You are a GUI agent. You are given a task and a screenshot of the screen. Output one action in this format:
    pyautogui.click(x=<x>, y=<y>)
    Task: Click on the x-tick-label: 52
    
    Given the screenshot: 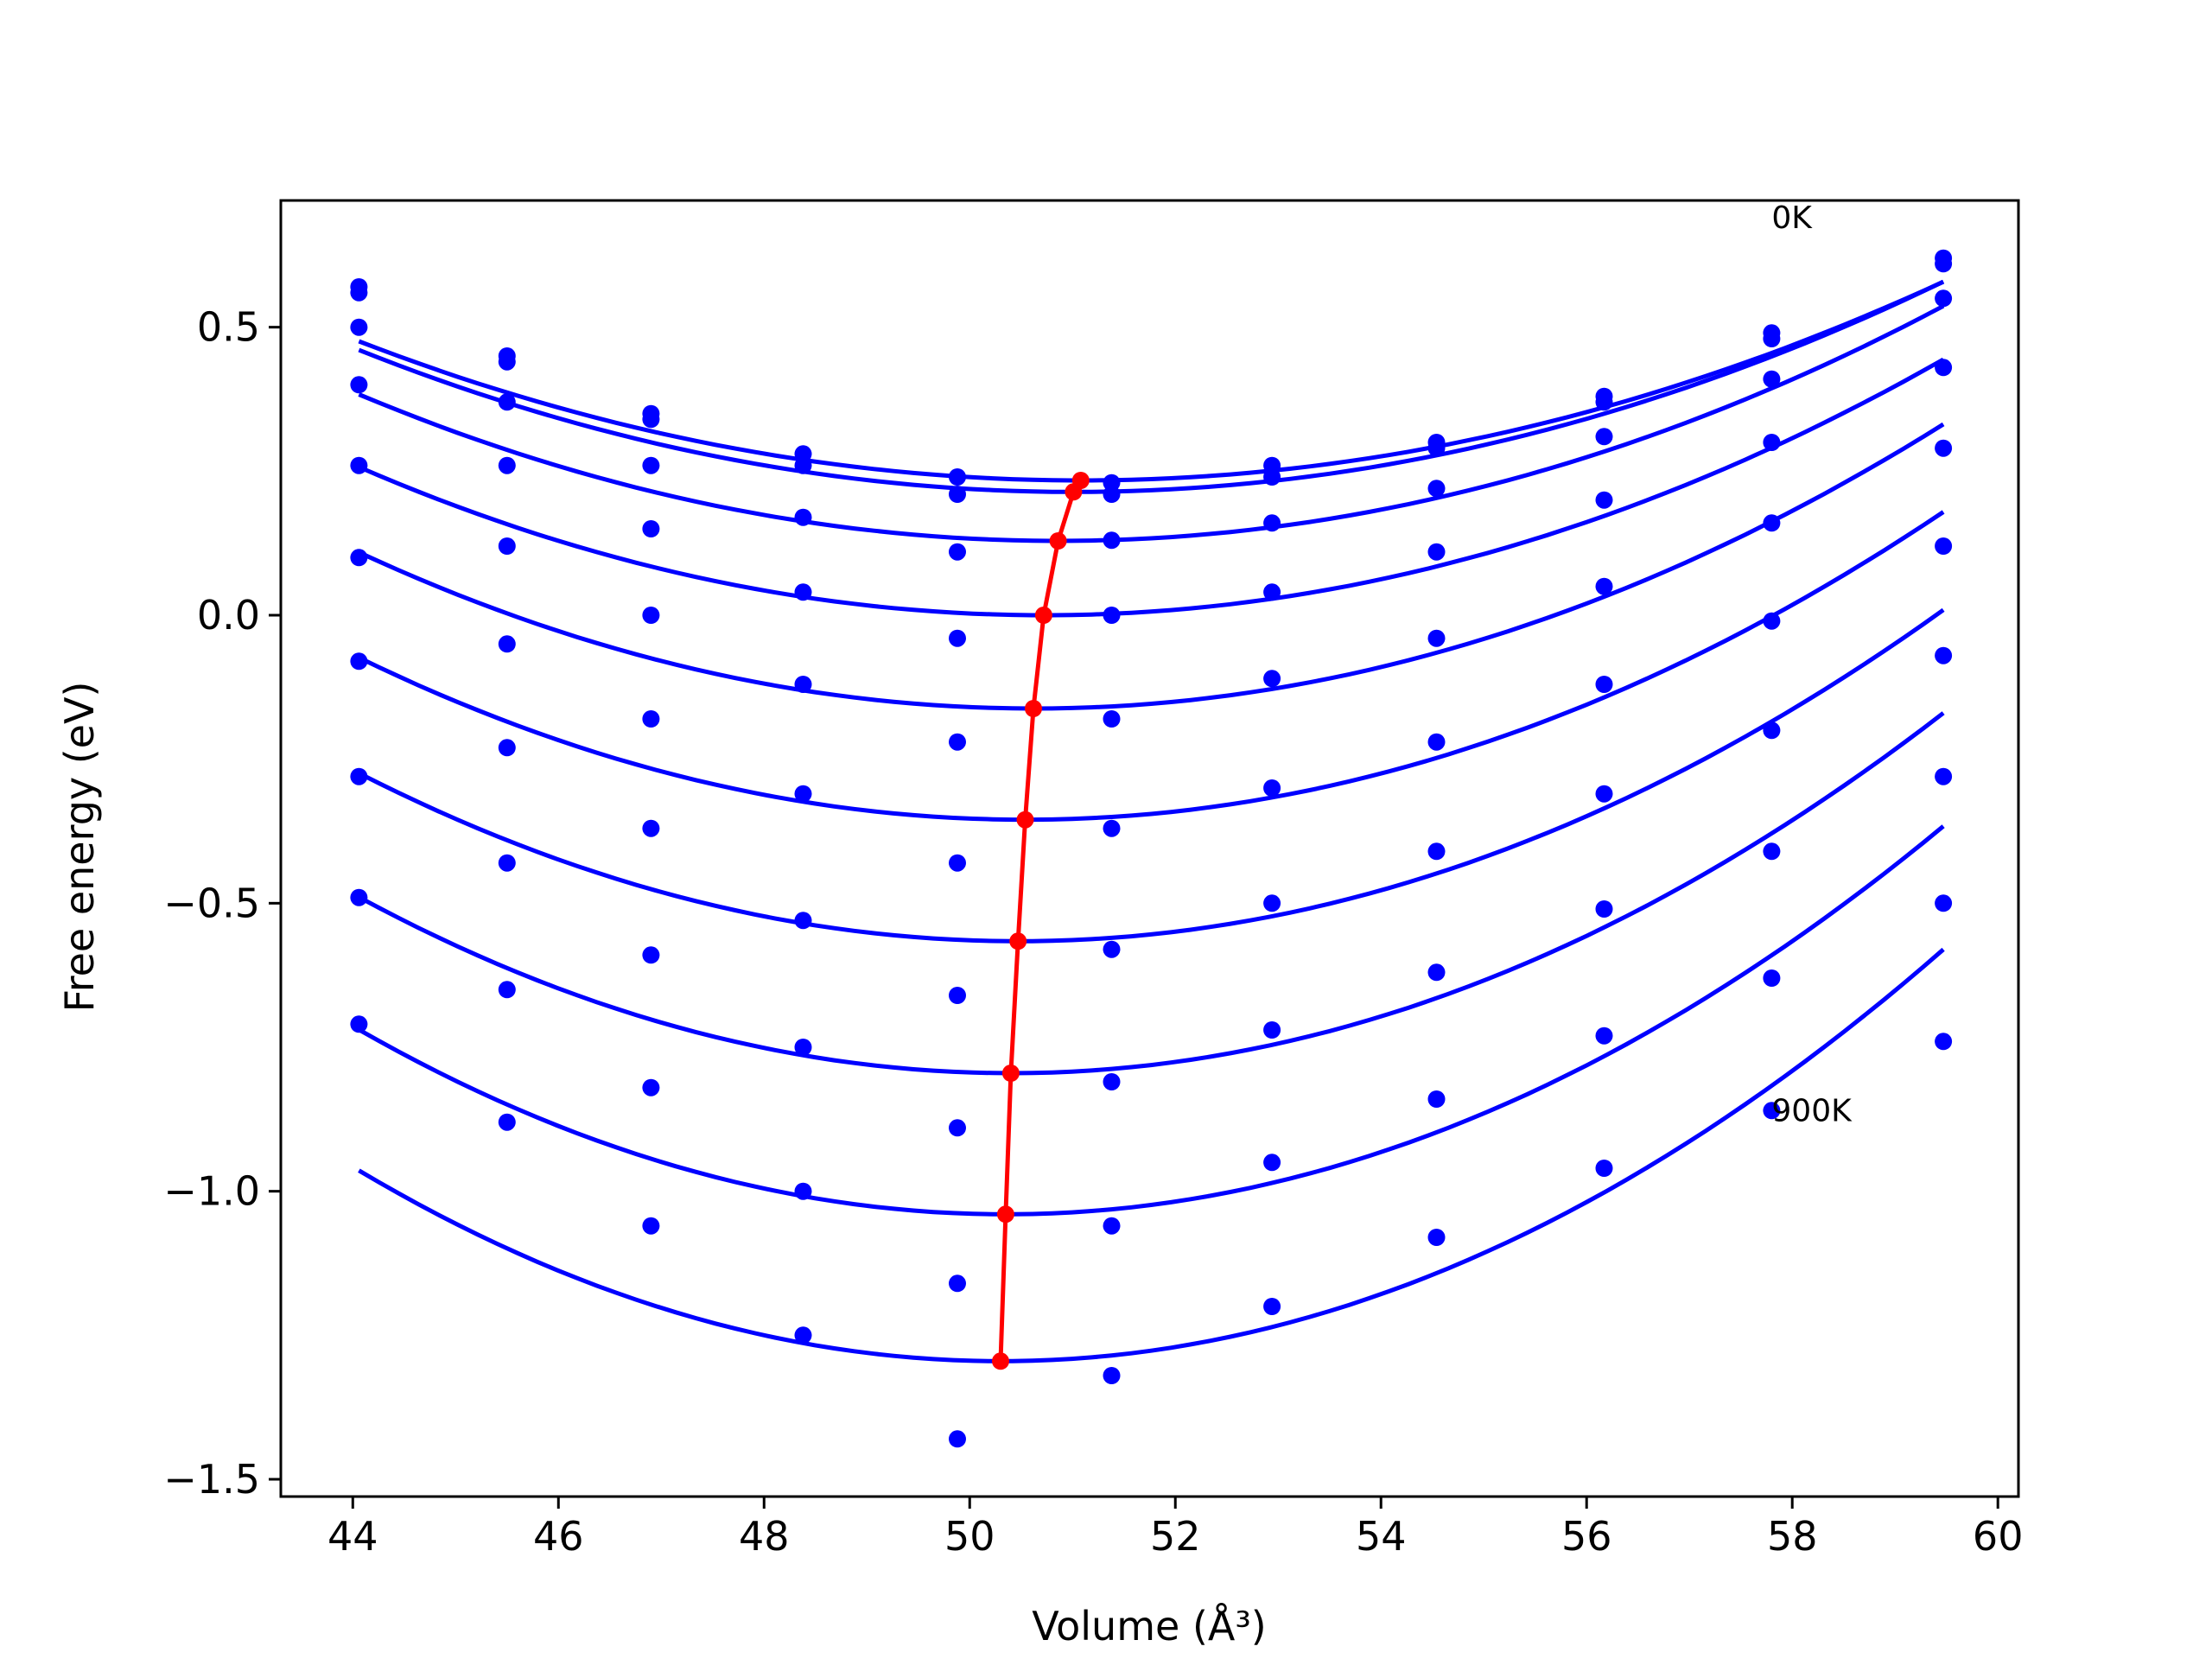 What is the action you would take?
    pyautogui.click(x=1175, y=1536)
    